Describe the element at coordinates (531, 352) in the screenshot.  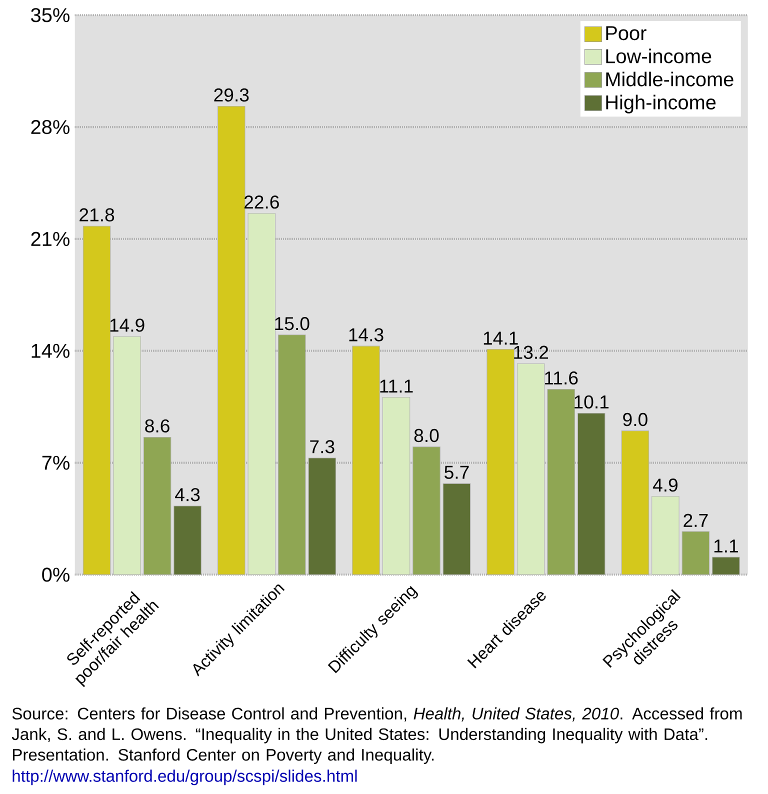
I see `data-label: 13.2` at that location.